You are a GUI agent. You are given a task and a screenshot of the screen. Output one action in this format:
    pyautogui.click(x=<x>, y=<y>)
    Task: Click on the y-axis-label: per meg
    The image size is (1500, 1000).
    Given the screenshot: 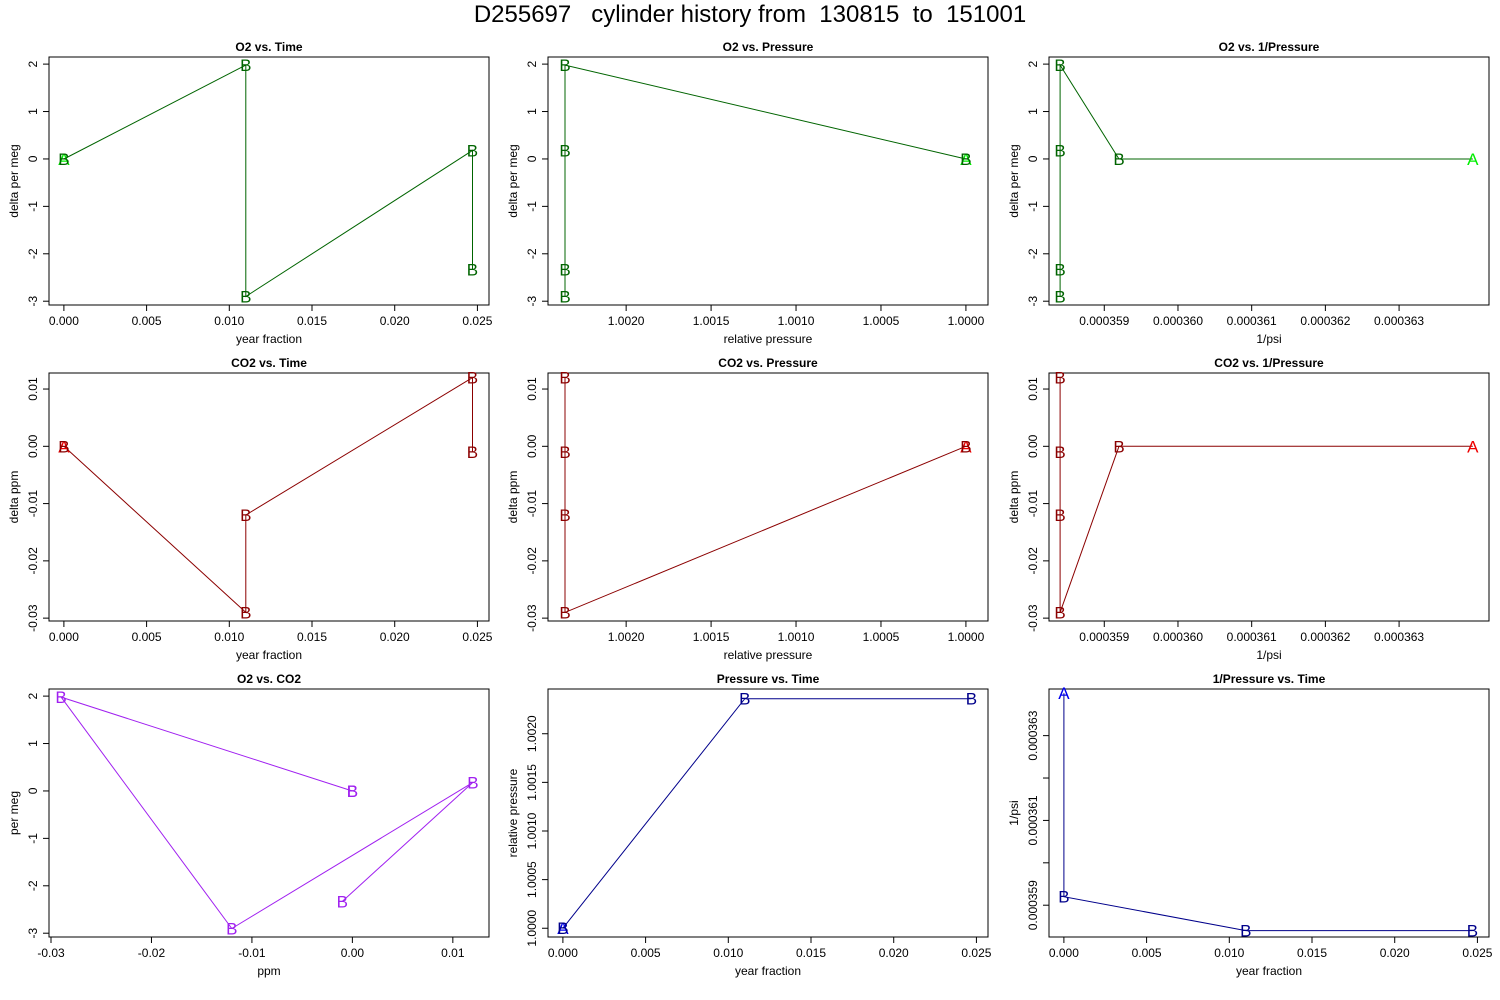 What is the action you would take?
    pyautogui.click(x=14, y=813)
    